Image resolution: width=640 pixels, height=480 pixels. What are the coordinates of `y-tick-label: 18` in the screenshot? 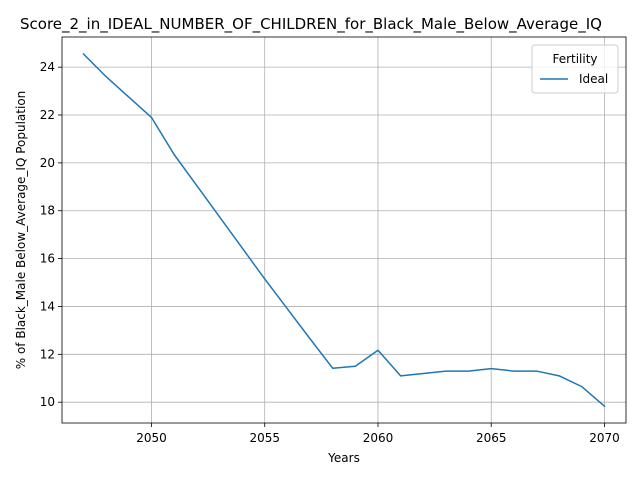 It's located at (47, 211).